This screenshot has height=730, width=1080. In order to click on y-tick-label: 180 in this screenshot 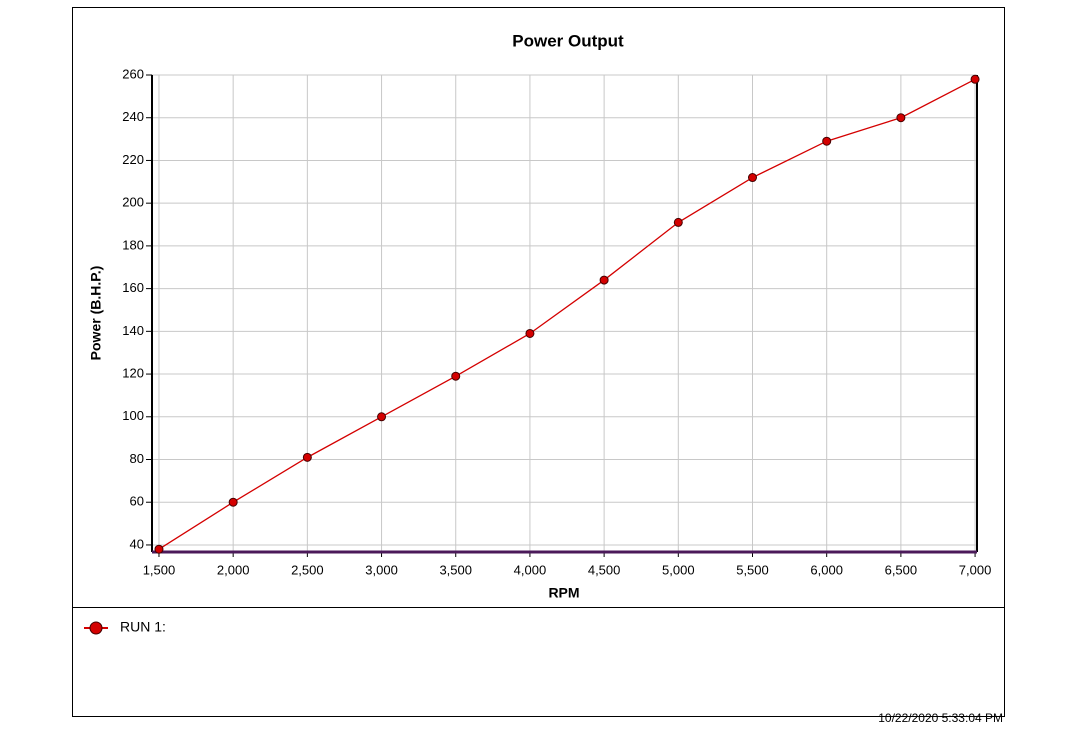, I will do `click(133, 244)`.